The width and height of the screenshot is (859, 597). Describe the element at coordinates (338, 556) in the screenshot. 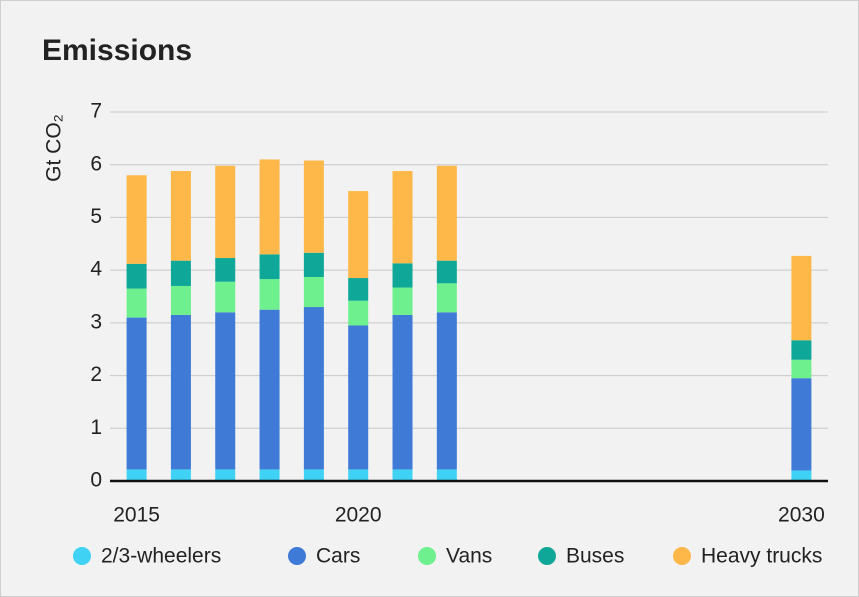

I see `legend-label: Cars` at that location.